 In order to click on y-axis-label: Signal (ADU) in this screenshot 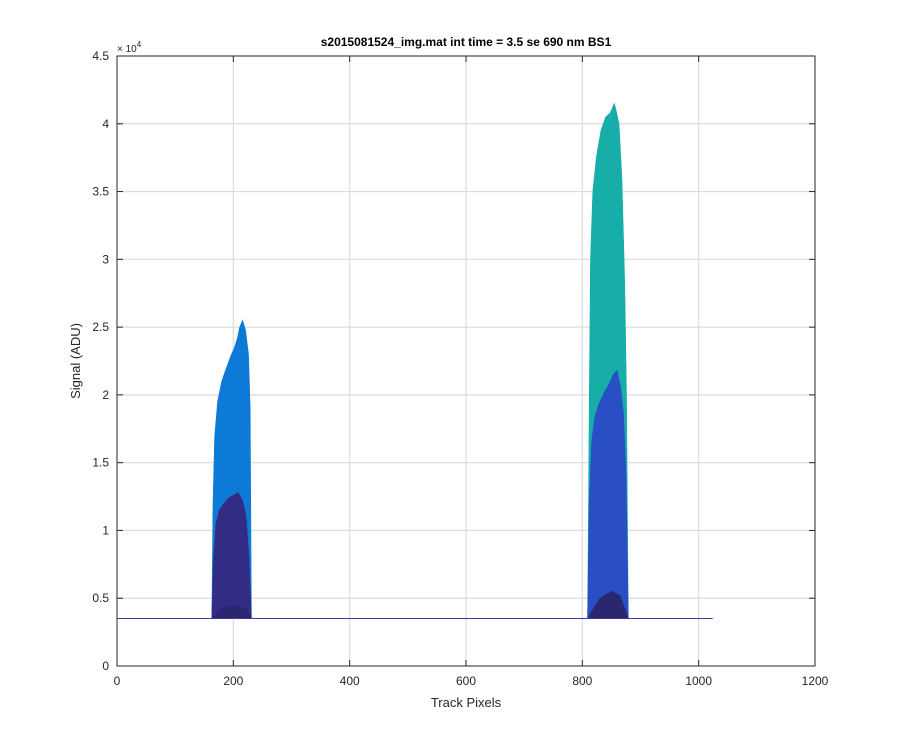, I will do `click(75, 361)`.